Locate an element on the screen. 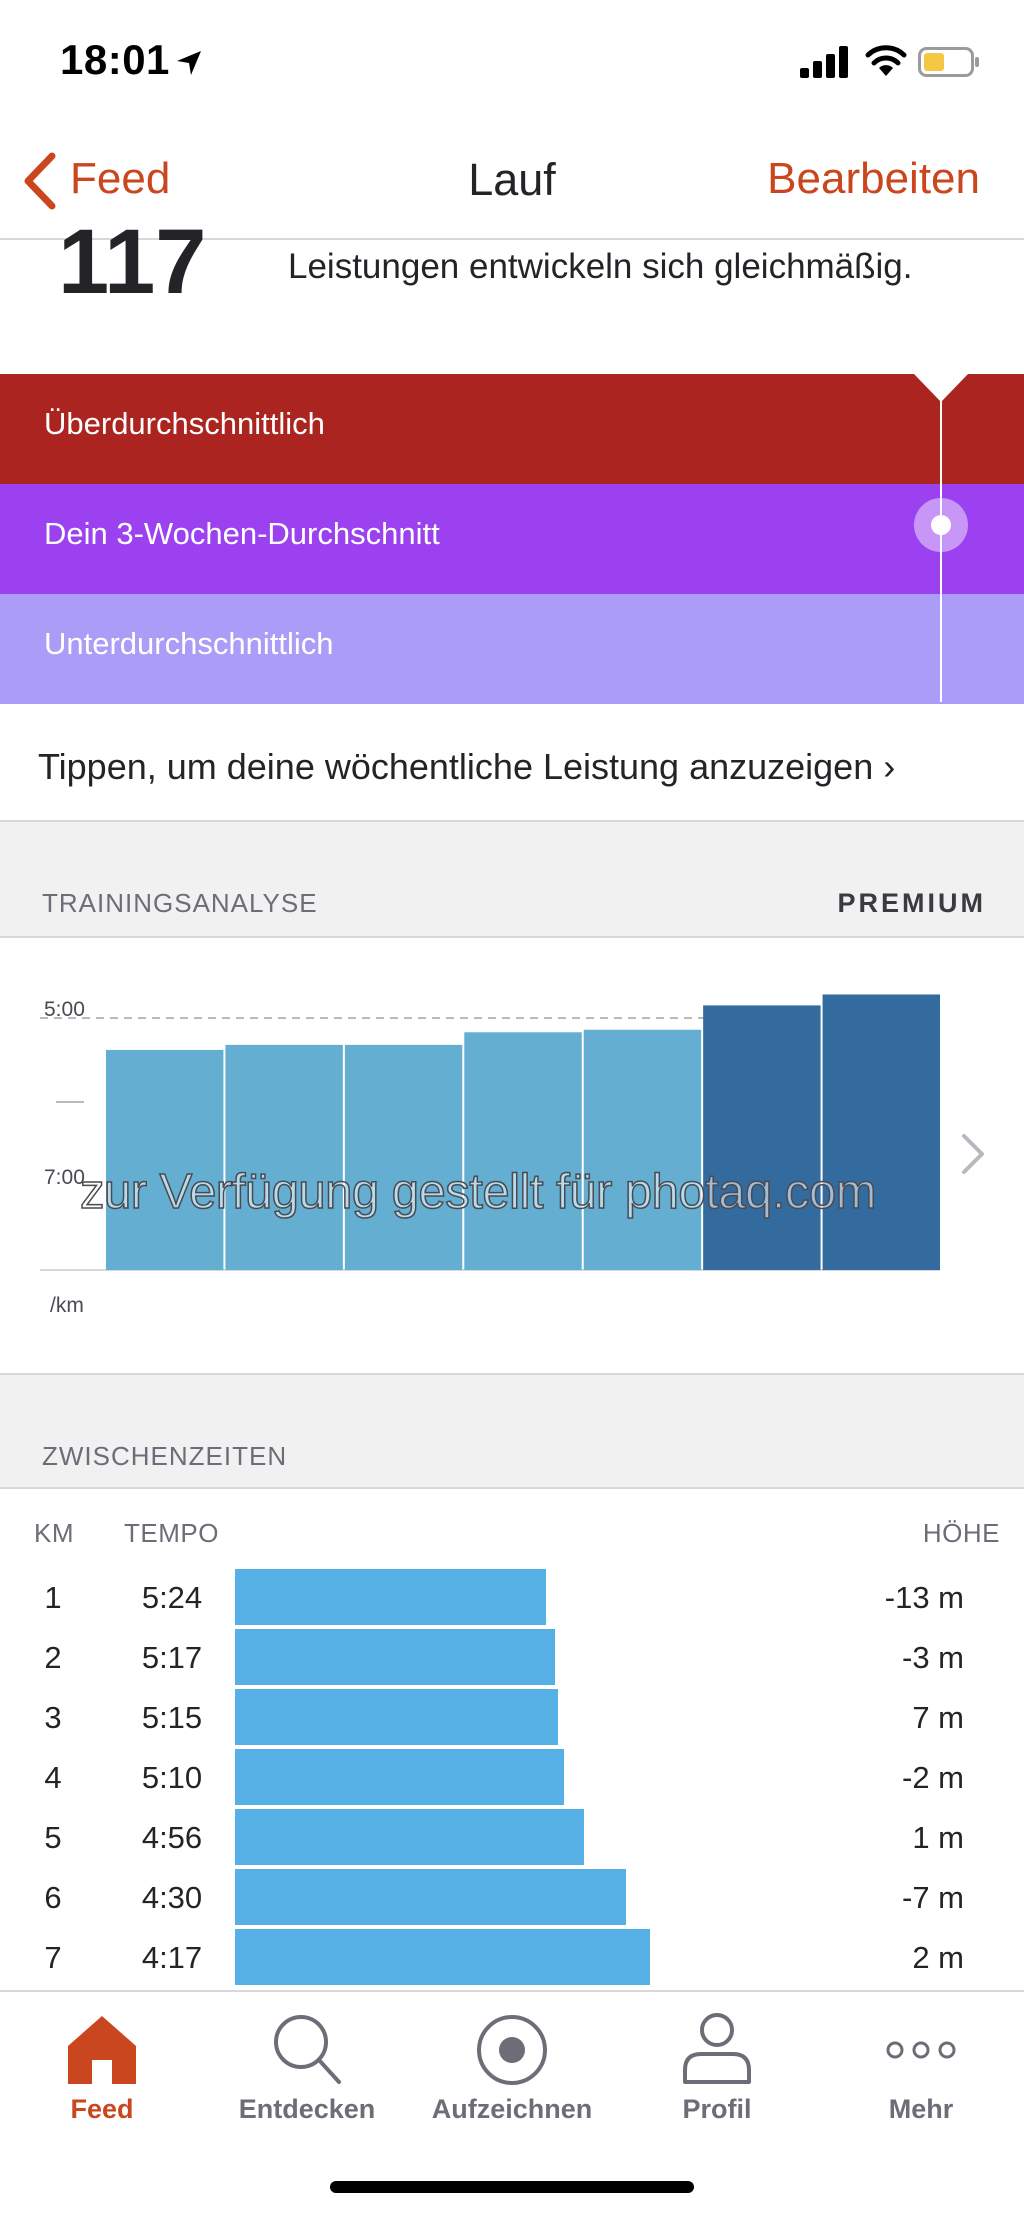 The width and height of the screenshot is (1024, 2219). tab-record-label: Aufzeichnen is located at coordinates (512, 2109).